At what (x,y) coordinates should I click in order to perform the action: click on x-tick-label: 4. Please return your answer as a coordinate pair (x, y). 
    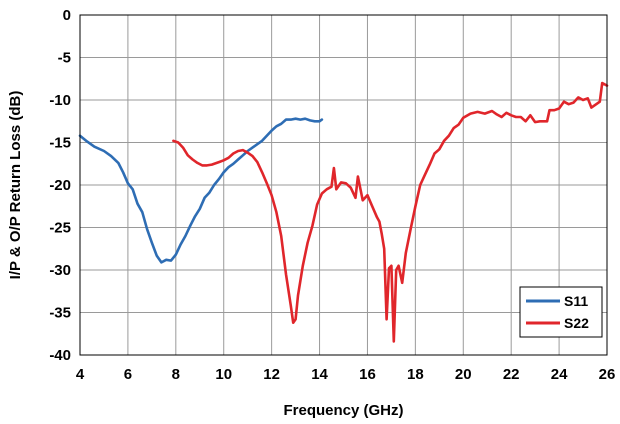
    Looking at the image, I should click on (80, 374).